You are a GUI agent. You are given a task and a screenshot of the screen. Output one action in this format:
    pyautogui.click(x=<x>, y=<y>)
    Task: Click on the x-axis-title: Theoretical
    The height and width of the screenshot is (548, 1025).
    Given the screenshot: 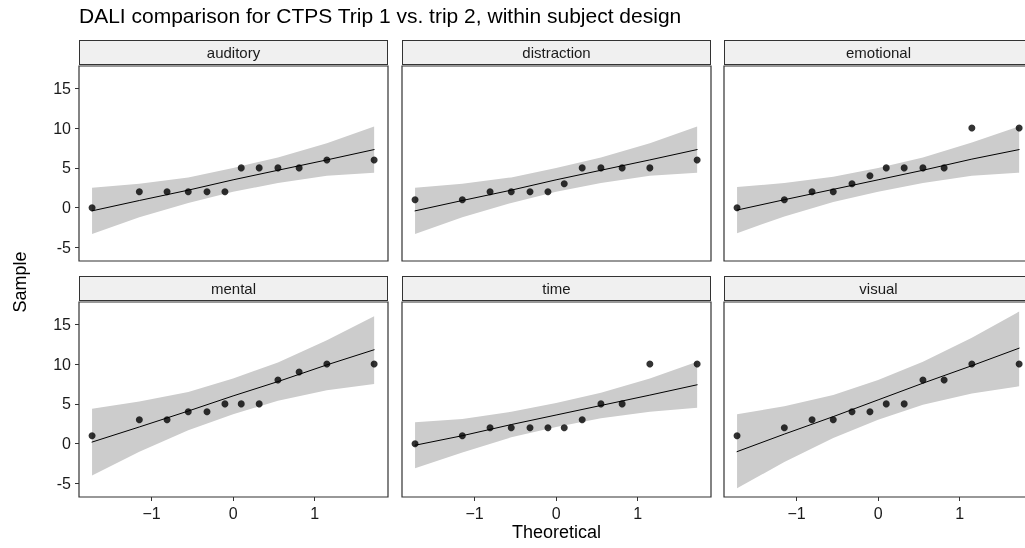 What is the action you would take?
    pyautogui.click(x=556, y=532)
    